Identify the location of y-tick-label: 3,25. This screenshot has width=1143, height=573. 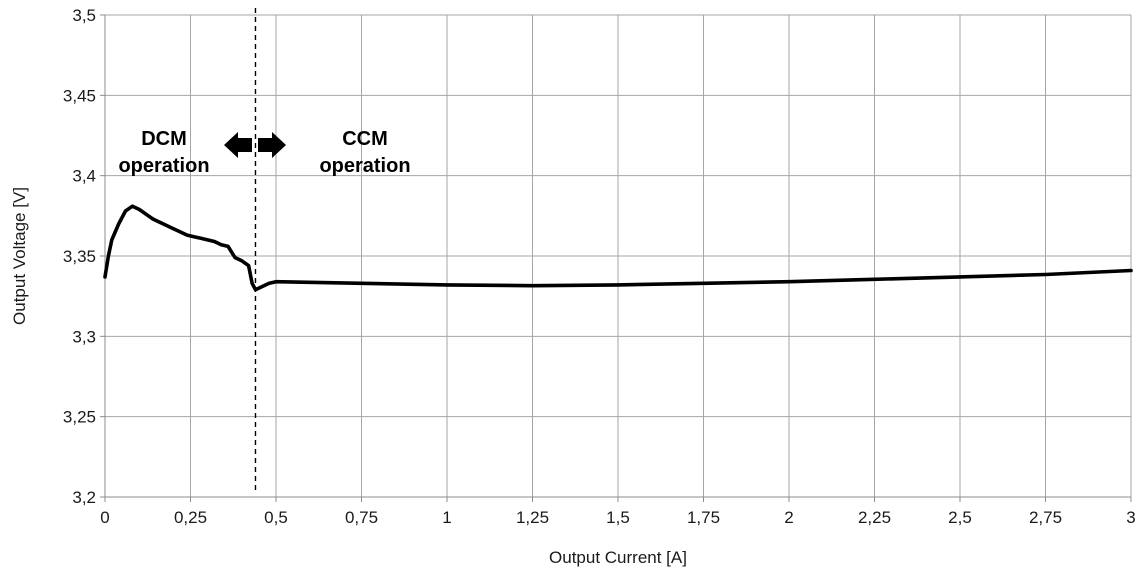
(79, 417).